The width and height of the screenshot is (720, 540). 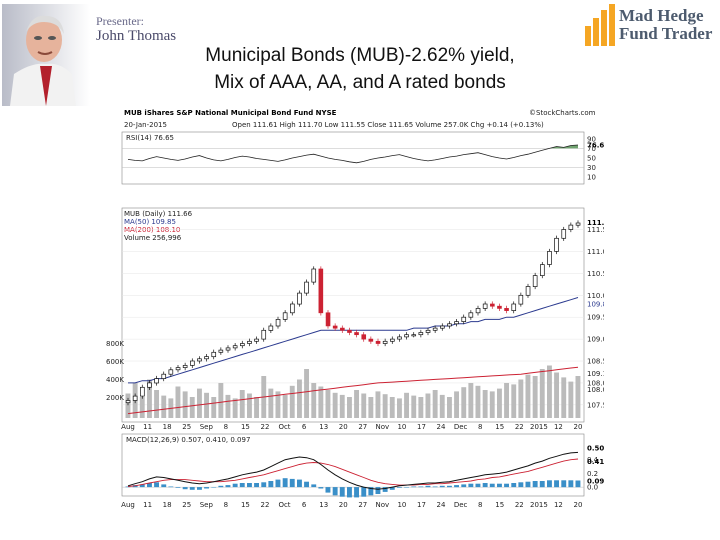 I want to click on price-tick-label: 109.5, so click(x=595, y=318).